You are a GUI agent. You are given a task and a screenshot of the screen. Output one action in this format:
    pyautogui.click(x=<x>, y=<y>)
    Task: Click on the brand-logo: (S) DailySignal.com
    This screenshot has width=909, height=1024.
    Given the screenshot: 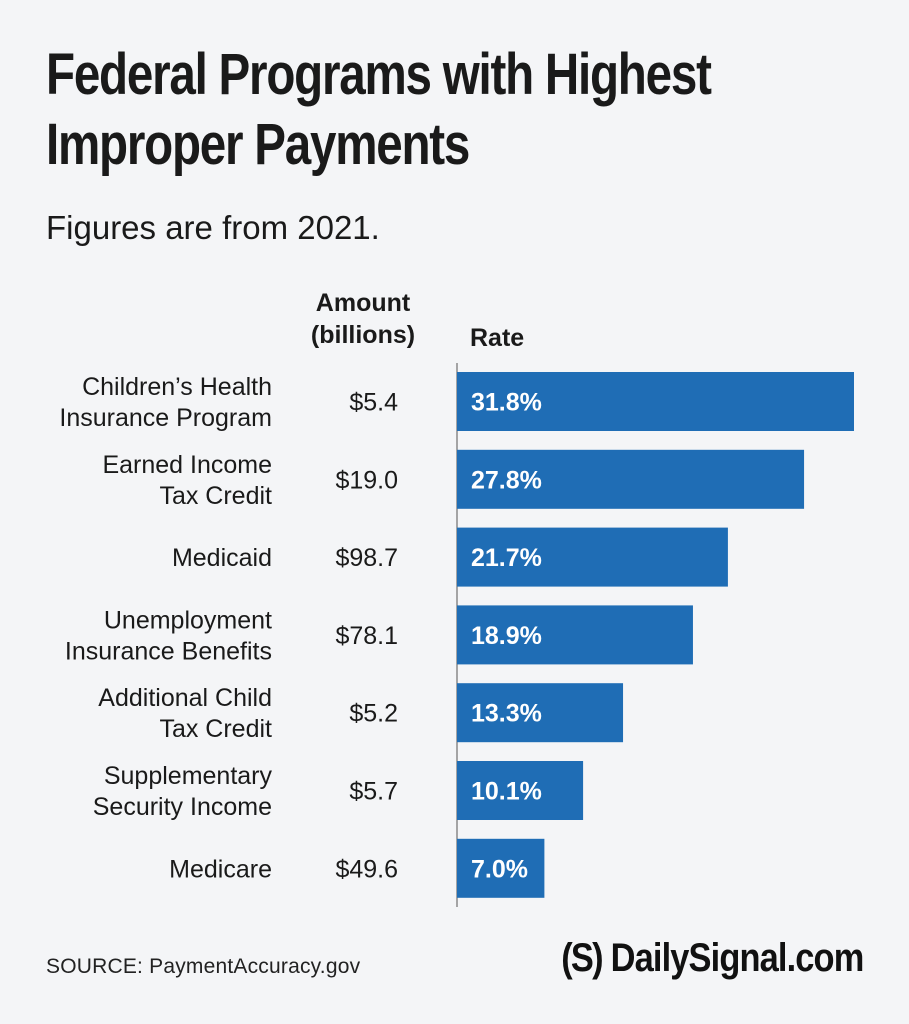 What is the action you would take?
    pyautogui.click(x=712, y=958)
    